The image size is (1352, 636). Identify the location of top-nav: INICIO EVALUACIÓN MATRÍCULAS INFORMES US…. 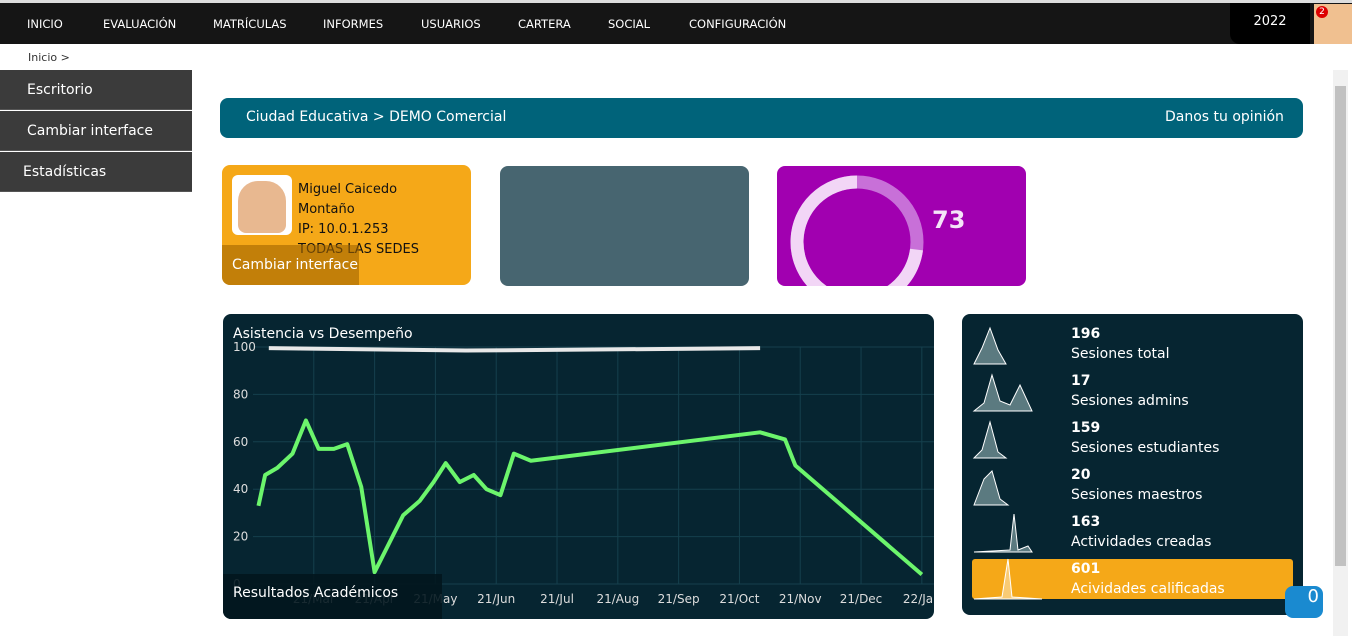
(676, 22).